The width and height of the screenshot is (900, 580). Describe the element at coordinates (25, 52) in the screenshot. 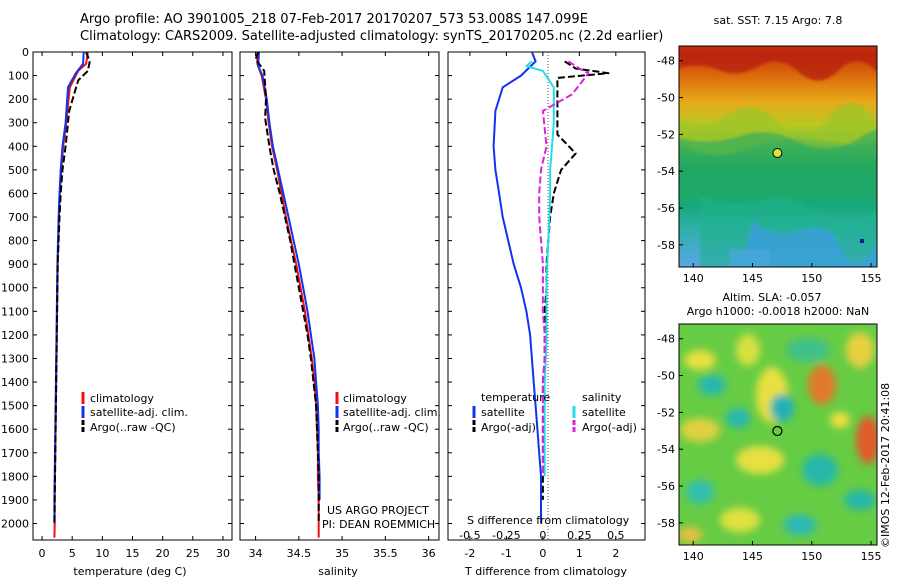

I see `depth-tick-label: 0` at that location.